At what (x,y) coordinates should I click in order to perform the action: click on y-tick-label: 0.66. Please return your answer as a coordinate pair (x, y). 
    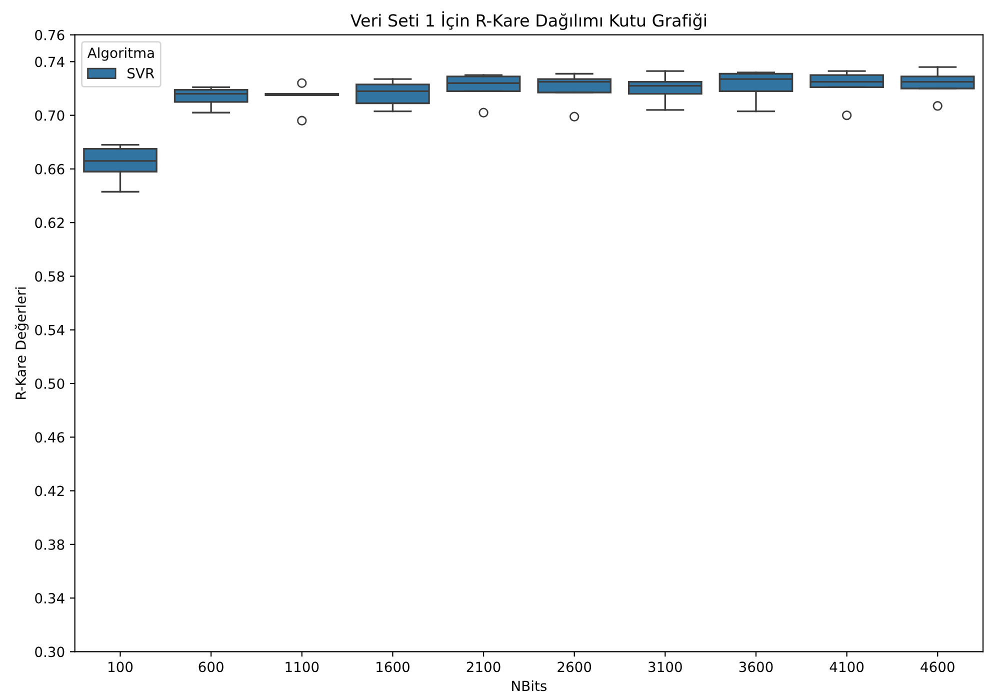
    Looking at the image, I should click on (49, 169).